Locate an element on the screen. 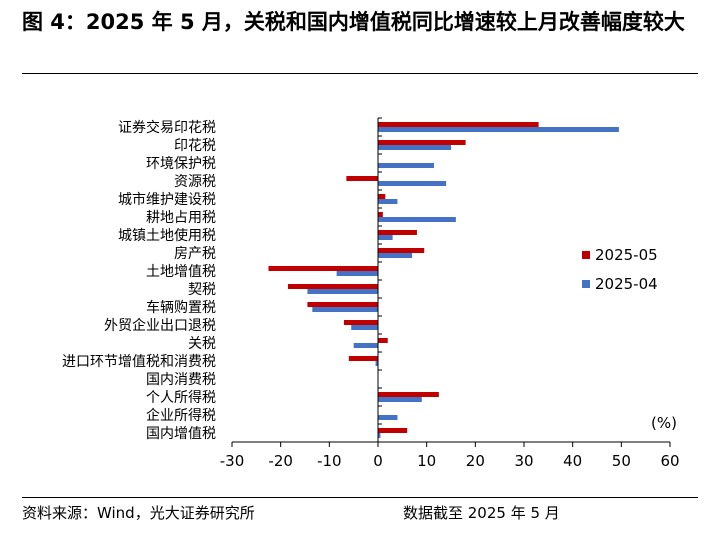 The width and height of the screenshot is (719, 533). legend: 2025-05 2025-04 is located at coordinates (620, 269).